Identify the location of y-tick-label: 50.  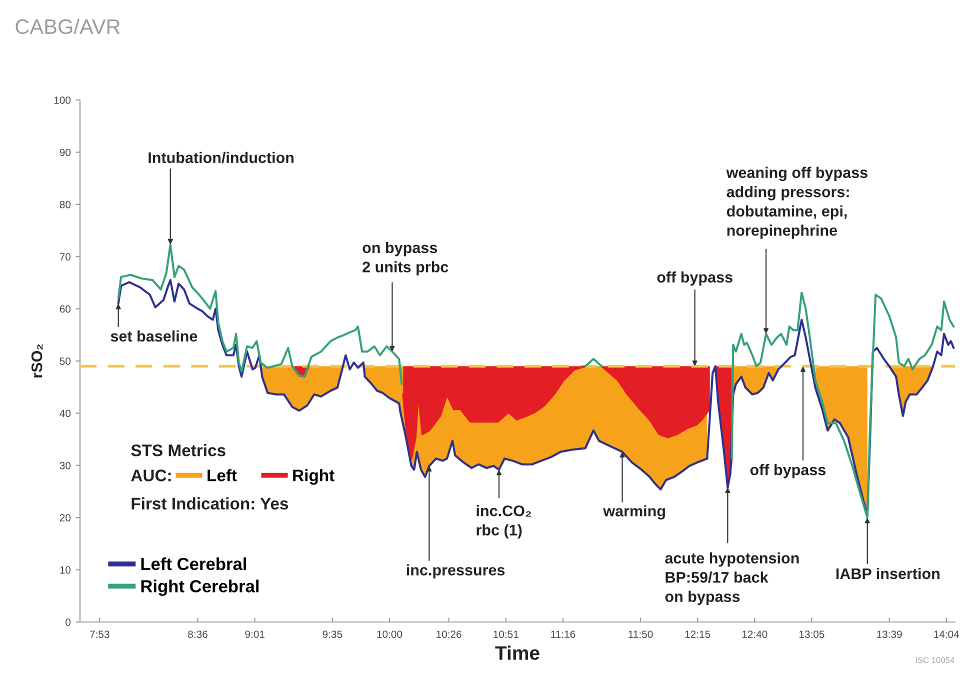
(65, 361).